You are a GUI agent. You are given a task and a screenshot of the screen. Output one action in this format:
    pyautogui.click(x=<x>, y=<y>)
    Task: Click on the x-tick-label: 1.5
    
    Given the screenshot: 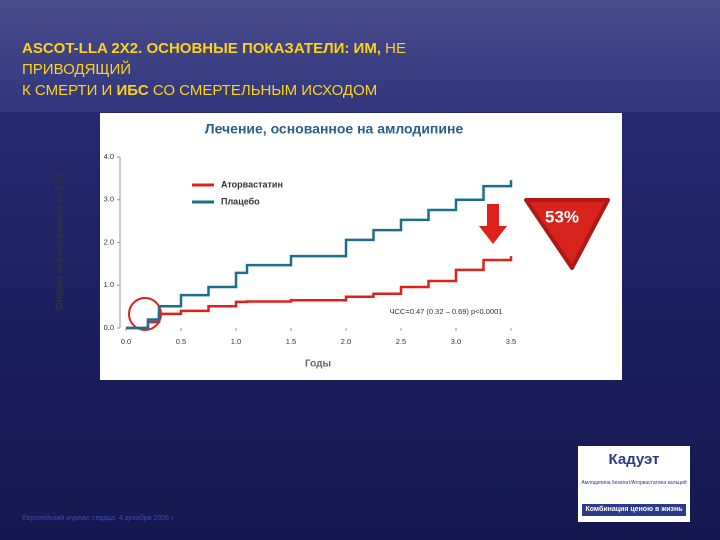 What is the action you would take?
    pyautogui.click(x=291, y=341)
    